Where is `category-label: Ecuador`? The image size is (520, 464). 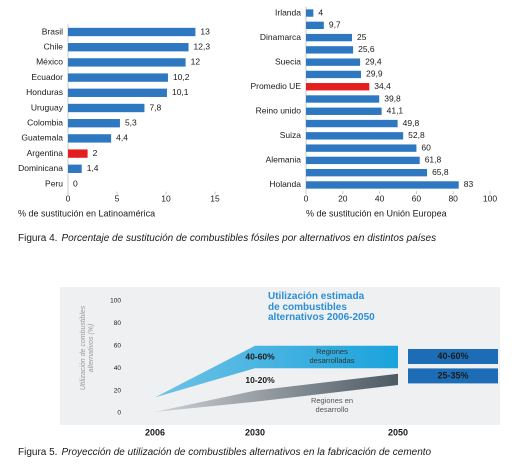 category-label: Ecuador is located at coordinates (47, 77).